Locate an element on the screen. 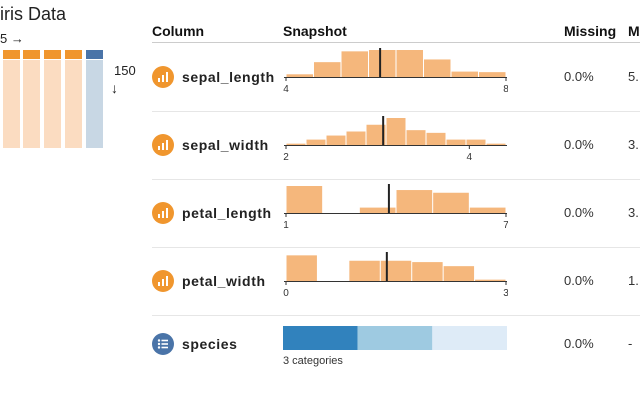 The image size is (640, 400). axis-tick-label: 7 is located at coordinates (505, 225).